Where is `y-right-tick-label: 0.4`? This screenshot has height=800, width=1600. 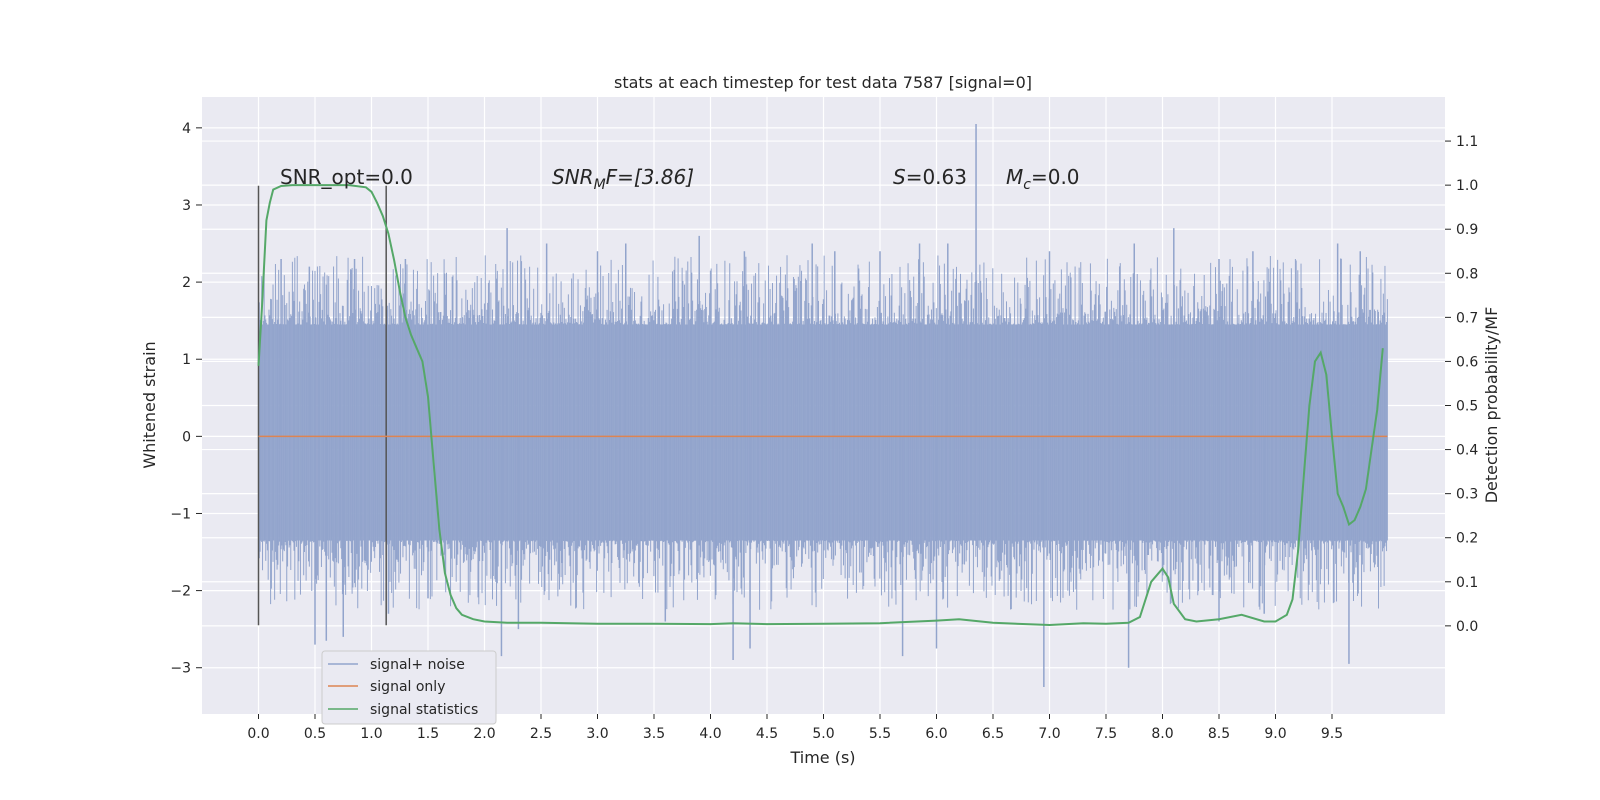
y-right-tick-label: 0.4 is located at coordinates (1467, 451).